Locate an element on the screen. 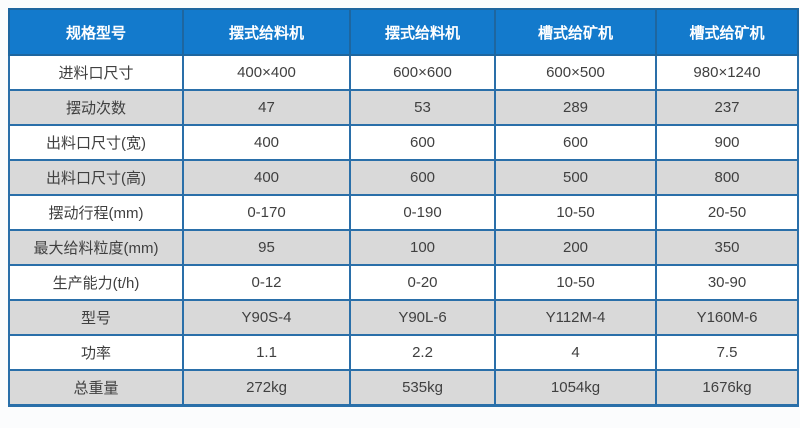 Image resolution: width=800 pixels, height=428 pixels. cell-value: 980×1240 is located at coordinates (727, 72).